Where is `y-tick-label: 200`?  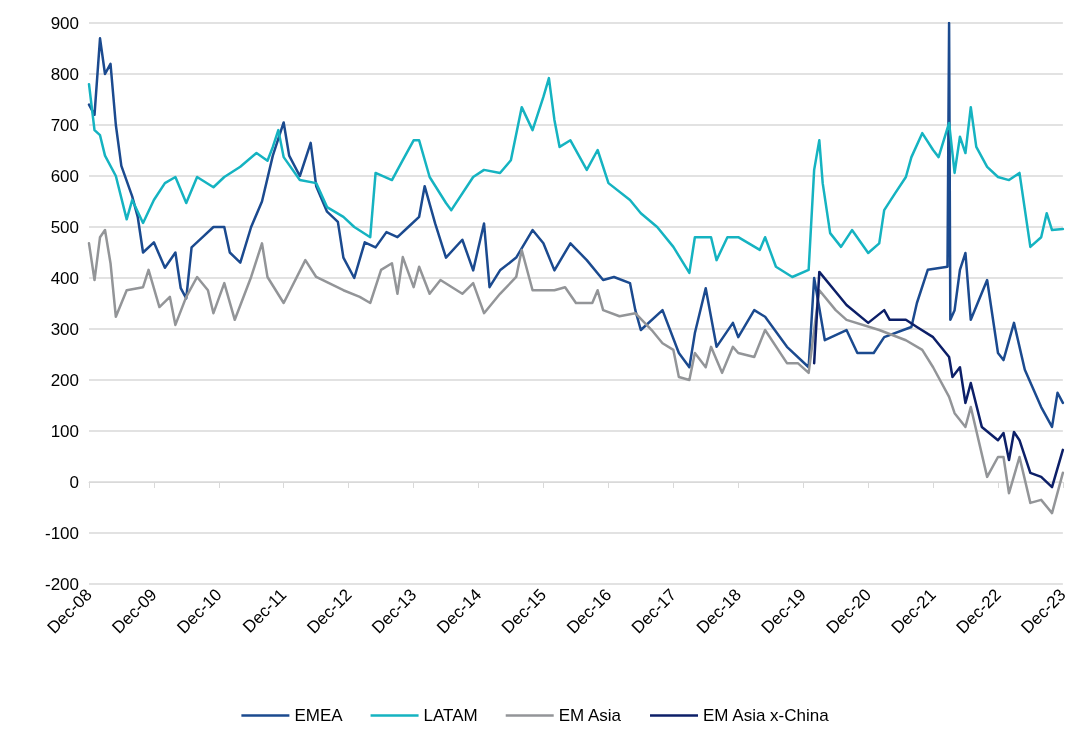 y-tick-label: 200 is located at coordinates (64, 380).